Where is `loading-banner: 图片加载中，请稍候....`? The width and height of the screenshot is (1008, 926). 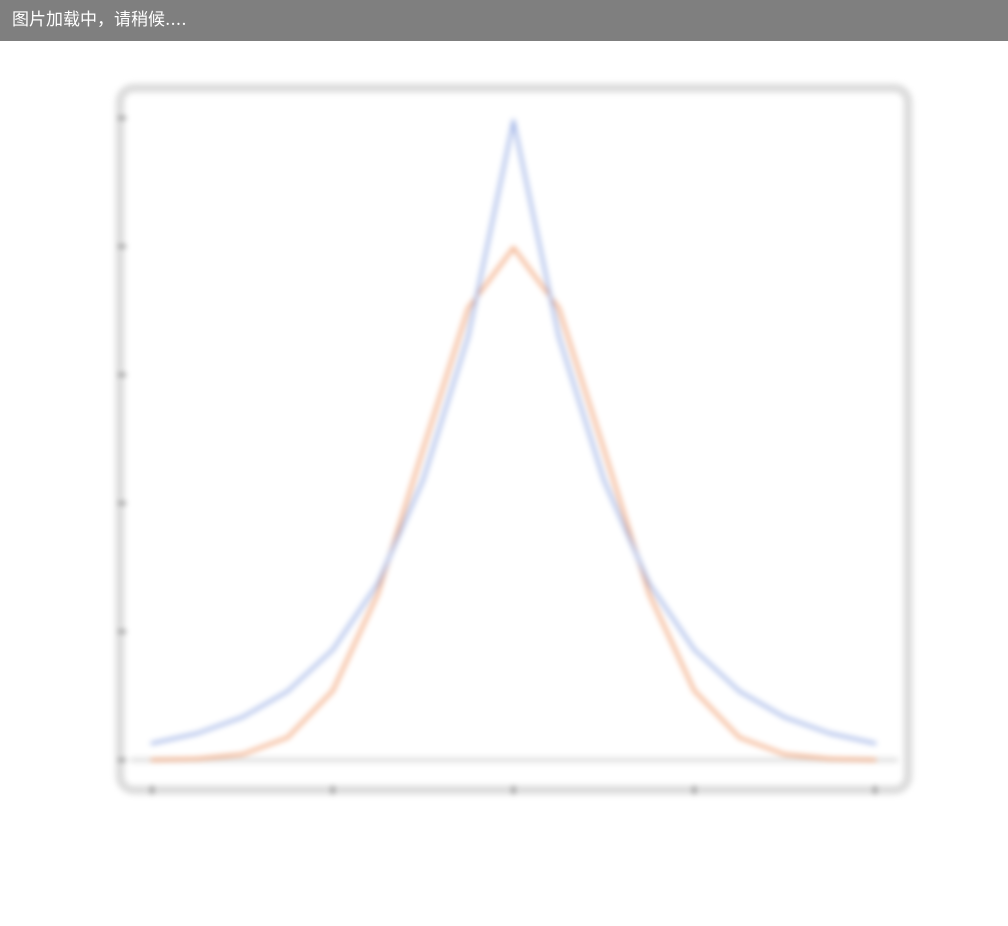 loading-banner: 图片加载中，请稍候.... is located at coordinates (504, 20).